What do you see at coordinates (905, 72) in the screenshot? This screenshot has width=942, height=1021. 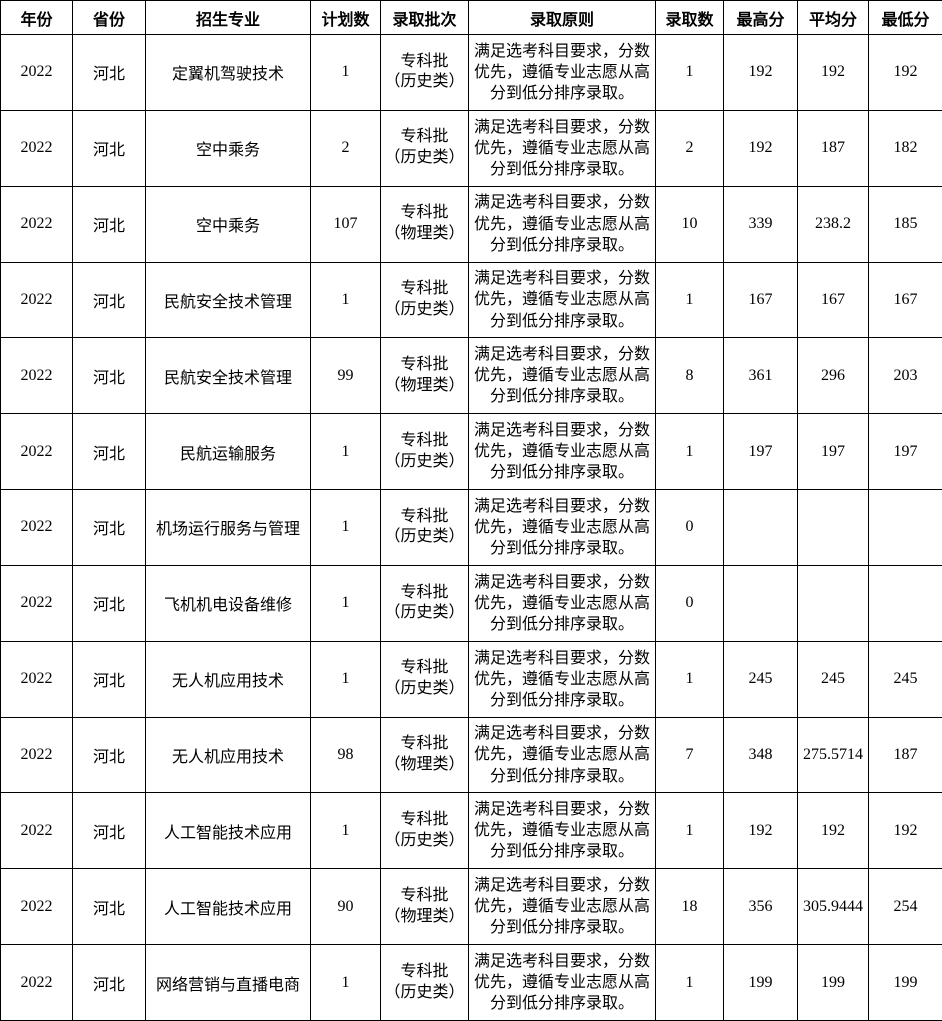 I see `cell-min-score: 192` at bounding box center [905, 72].